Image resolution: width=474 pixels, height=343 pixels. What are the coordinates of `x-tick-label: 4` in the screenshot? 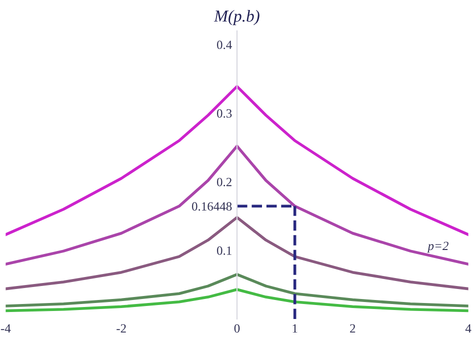 It's located at (468, 328).